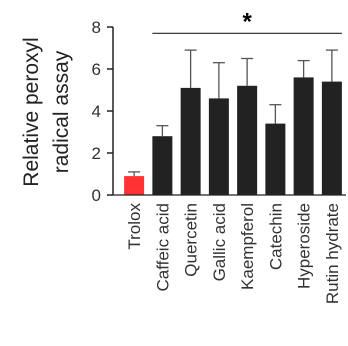 Image resolution: width=348 pixels, height=346 pixels. Describe the element at coordinates (61, 111) in the screenshot. I see `y-axis-title-line-2: radical assay` at that location.